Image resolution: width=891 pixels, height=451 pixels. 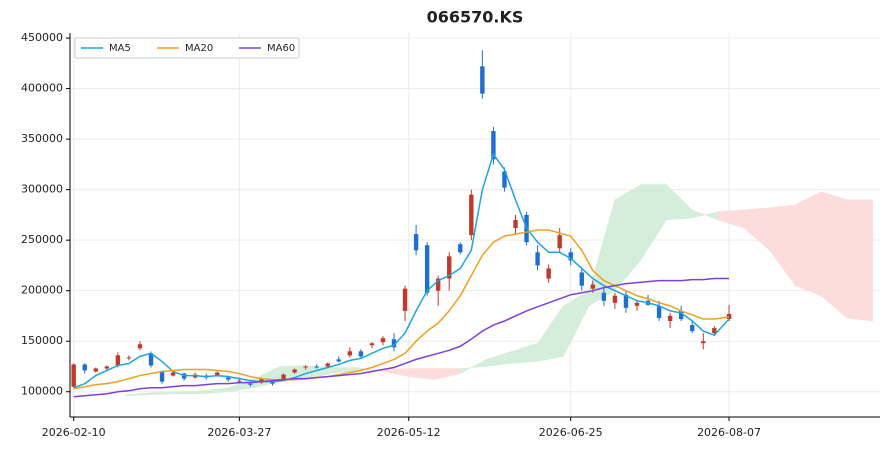 What do you see at coordinates (239, 432) in the screenshot?
I see `x-tick-label: 2026-03-27` at bounding box center [239, 432].